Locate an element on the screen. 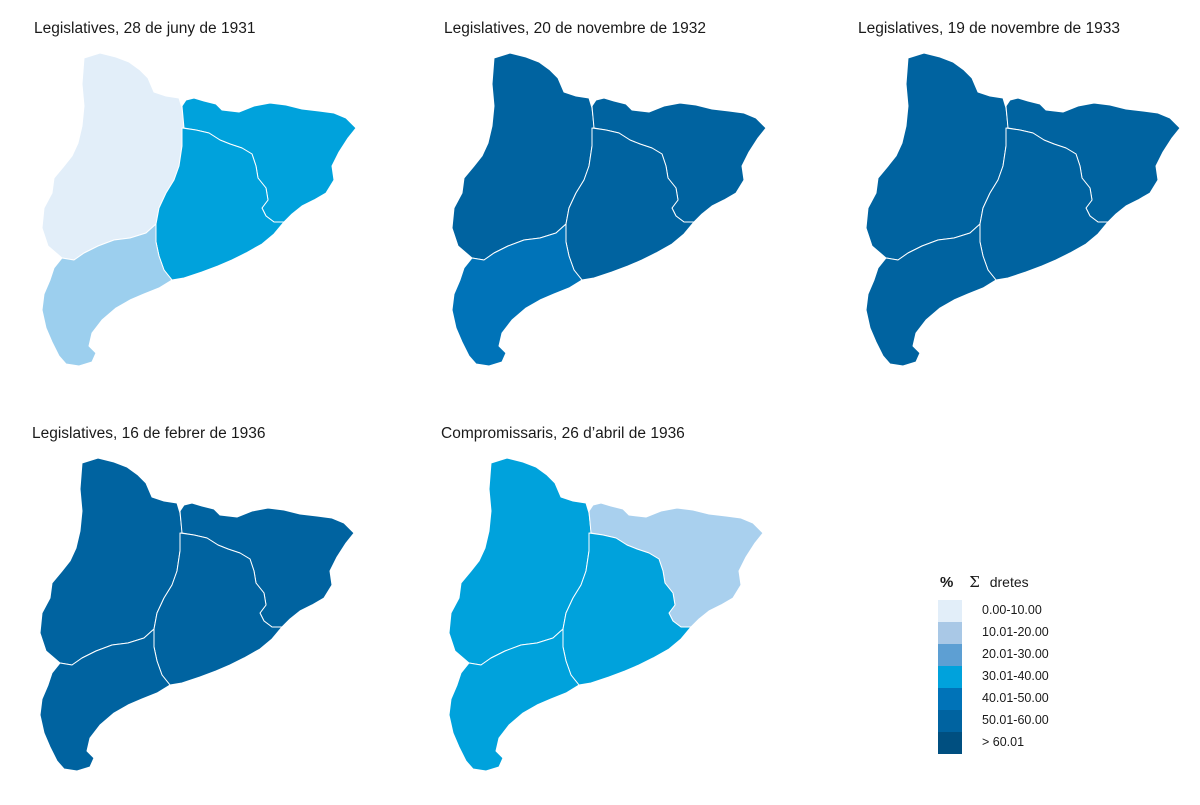 The width and height of the screenshot is (1200, 805). legend-item: 10.01-20.00 is located at coordinates (1023, 633).